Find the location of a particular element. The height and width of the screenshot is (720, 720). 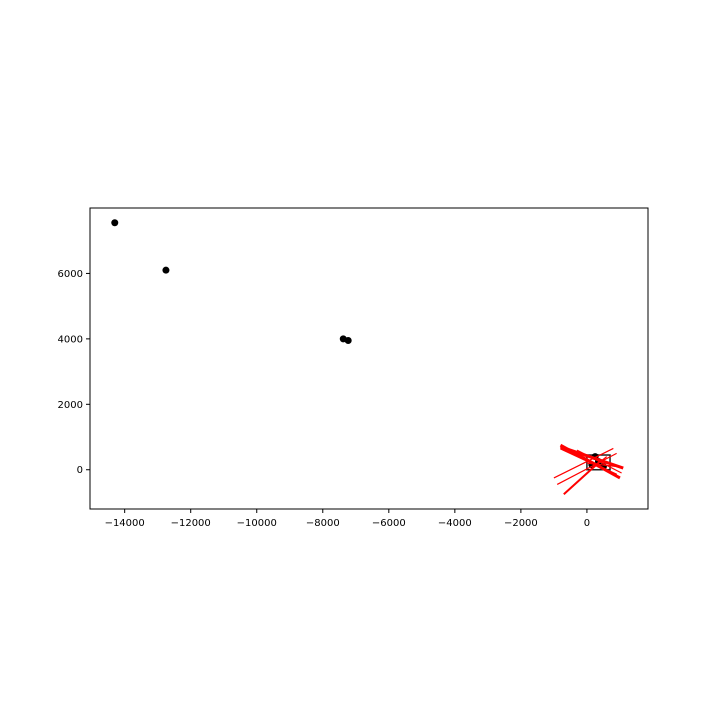

y-tick-label: 4000 is located at coordinates (70, 339).